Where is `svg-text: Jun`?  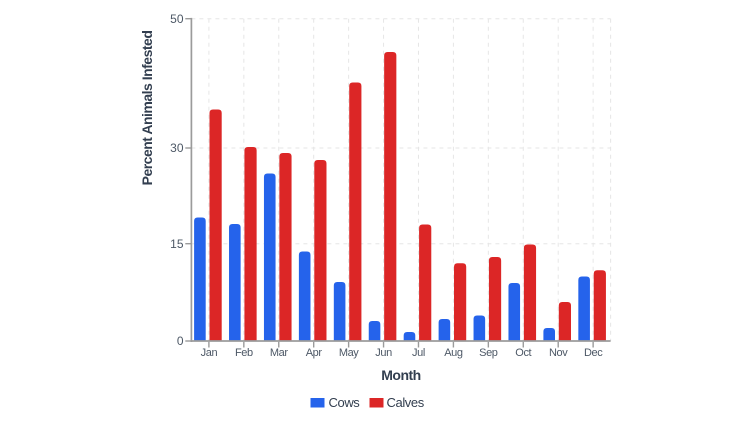
svg-text: Jun is located at coordinates (383, 353).